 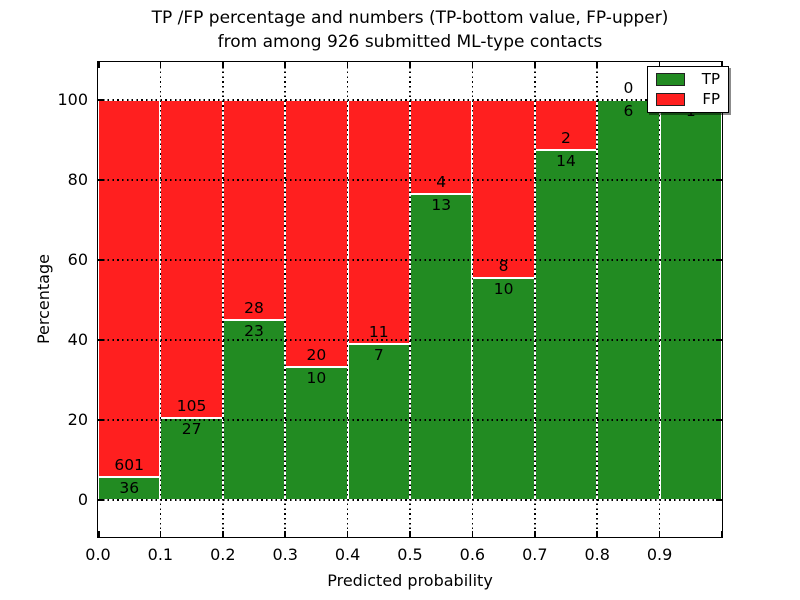 I want to click on x-tick-label: 0.0, so click(x=98, y=554).